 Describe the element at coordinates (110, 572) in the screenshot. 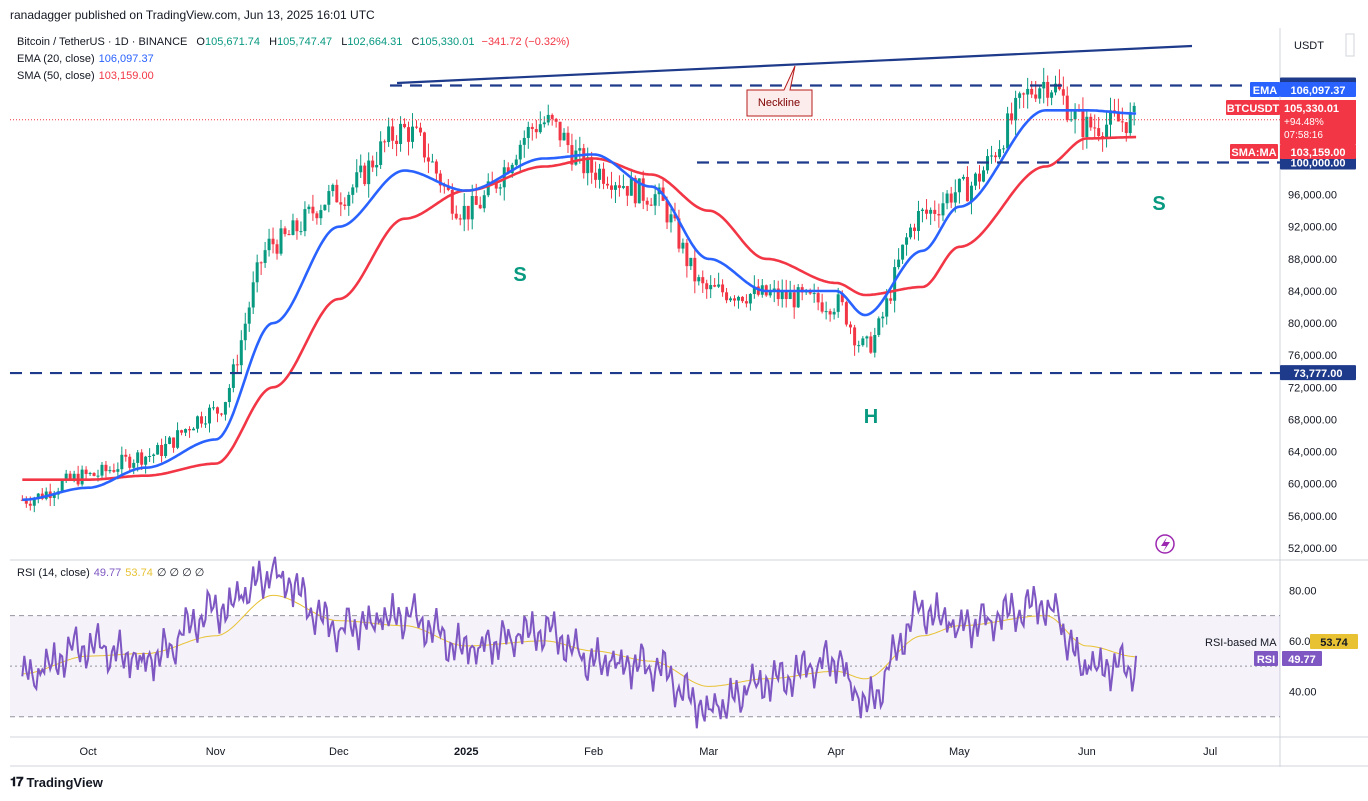

I see `rsi-legend: RSI (14, close) 49.77 53.74 ∅ ∅ ∅ ∅` at that location.